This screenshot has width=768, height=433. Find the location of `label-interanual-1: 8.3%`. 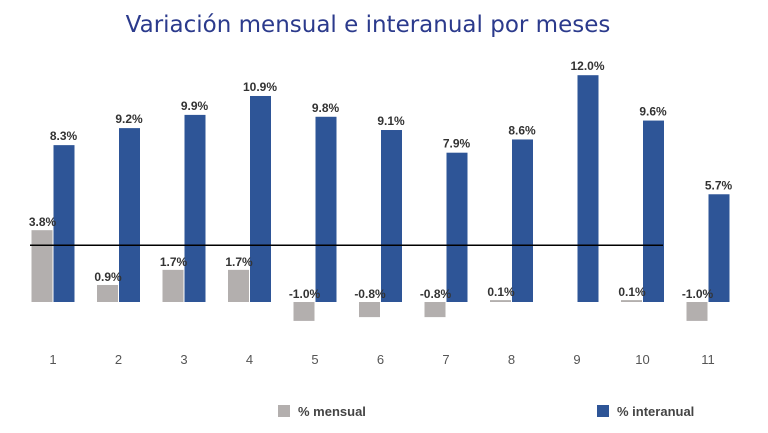

label-interanual-1: 8.3% is located at coordinates (64, 136).